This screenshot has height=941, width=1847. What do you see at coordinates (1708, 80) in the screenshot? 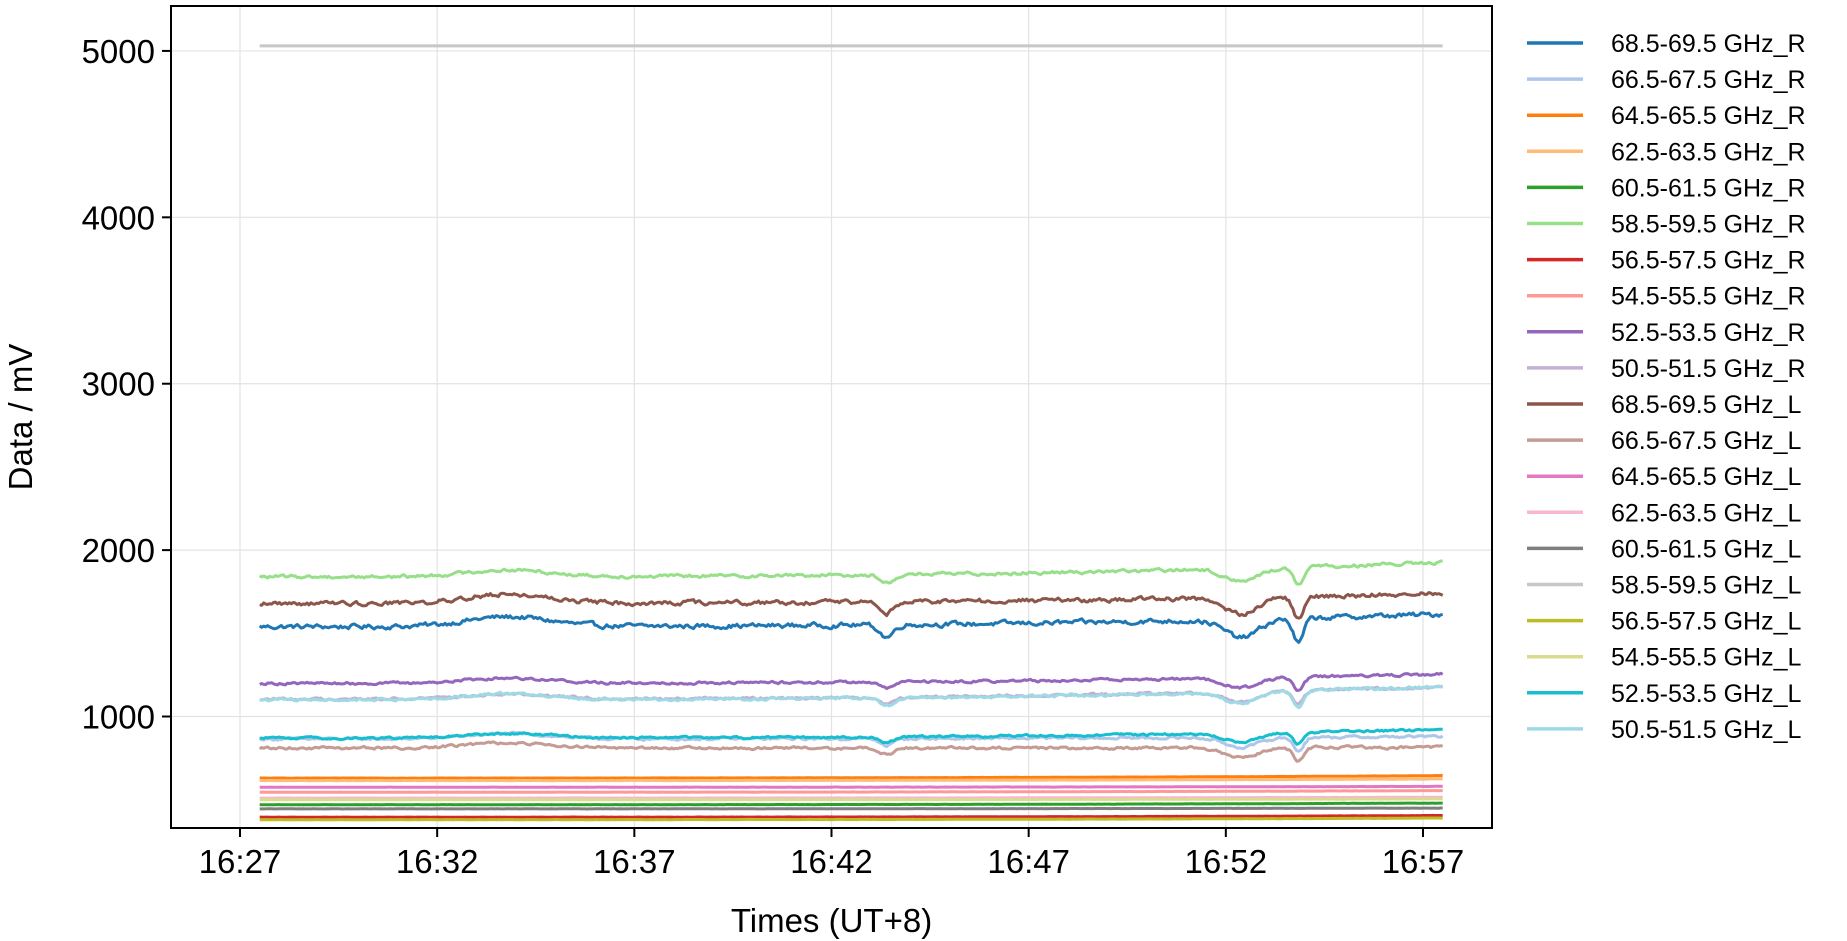
I see `legend-label: 66.5-67.5 GHz_R` at bounding box center [1708, 80].